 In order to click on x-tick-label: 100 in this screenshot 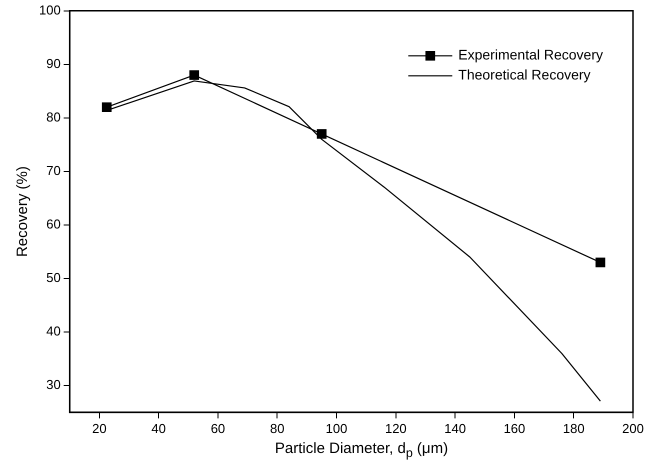, I will do `click(337, 428)`.